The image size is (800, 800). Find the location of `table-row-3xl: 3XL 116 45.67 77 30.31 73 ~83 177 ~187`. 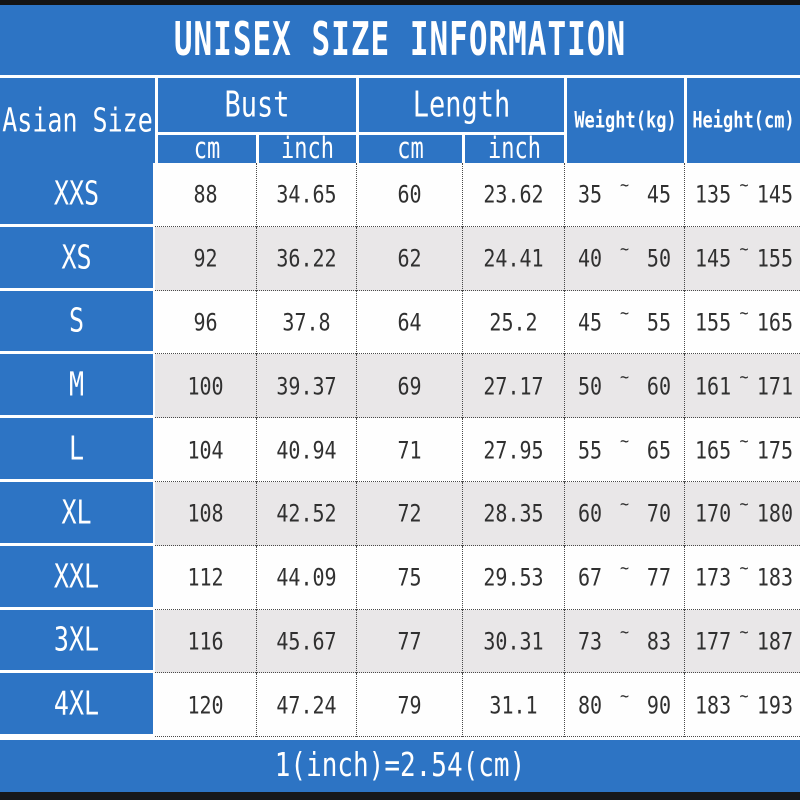

table-row-3xl: 3XL 116 45.67 77 30.31 73 ~83 177 ~187 is located at coordinates (400, 641).